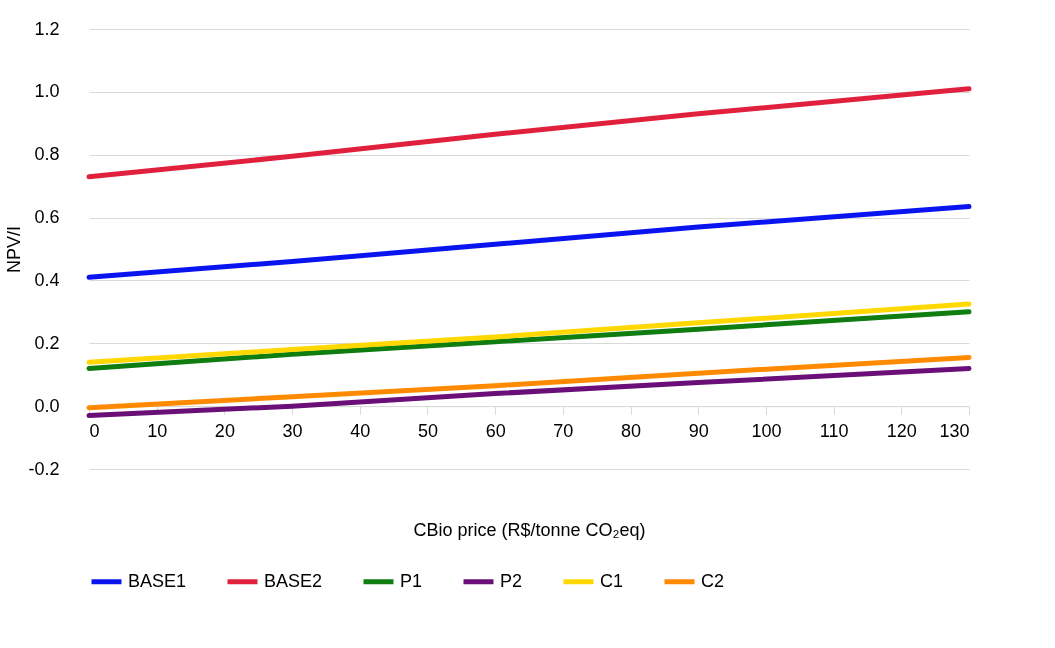 Image resolution: width=1055 pixels, height=648 pixels. Describe the element at coordinates (954, 430) in the screenshot. I see `x-tick-label: 130` at that location.